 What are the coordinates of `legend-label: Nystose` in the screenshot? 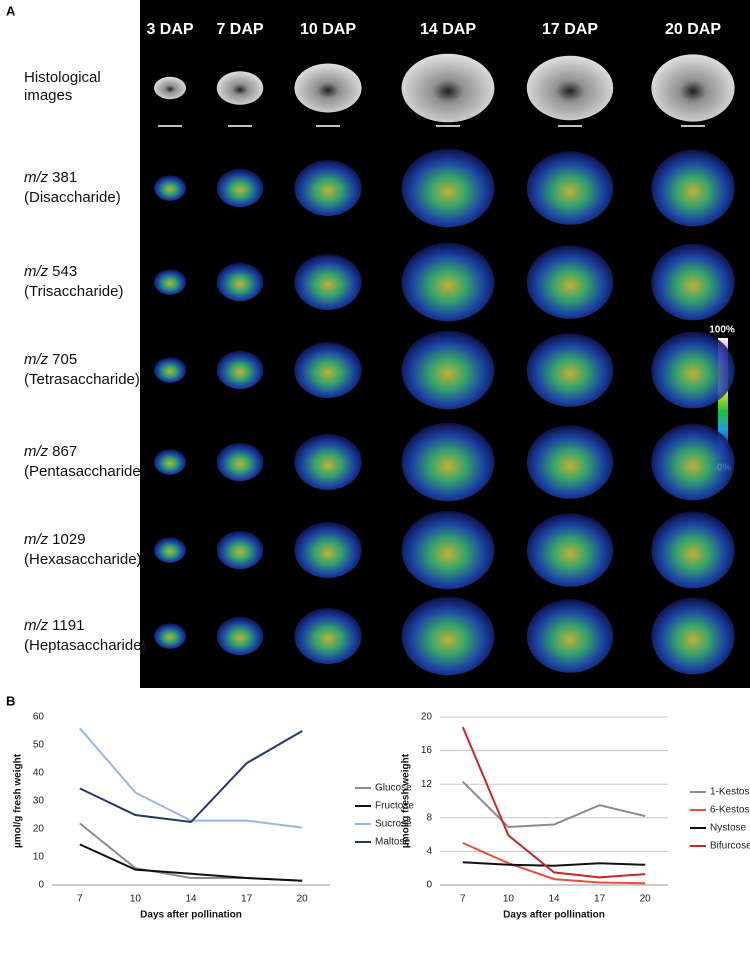 It's located at (728, 828).